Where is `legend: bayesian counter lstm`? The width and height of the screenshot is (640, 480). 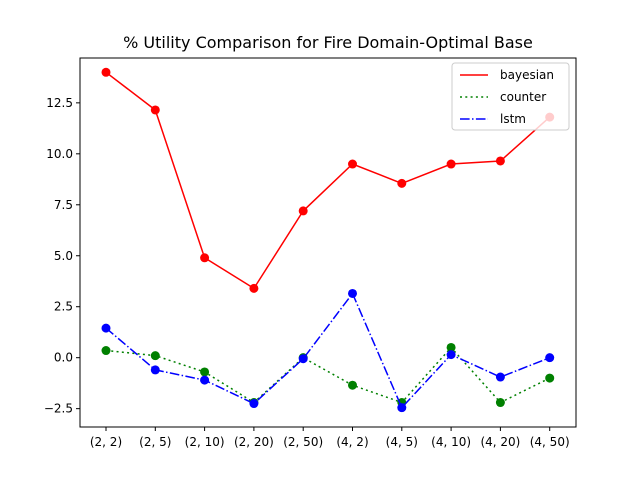 legend: bayesian counter lstm is located at coordinates (510, 96).